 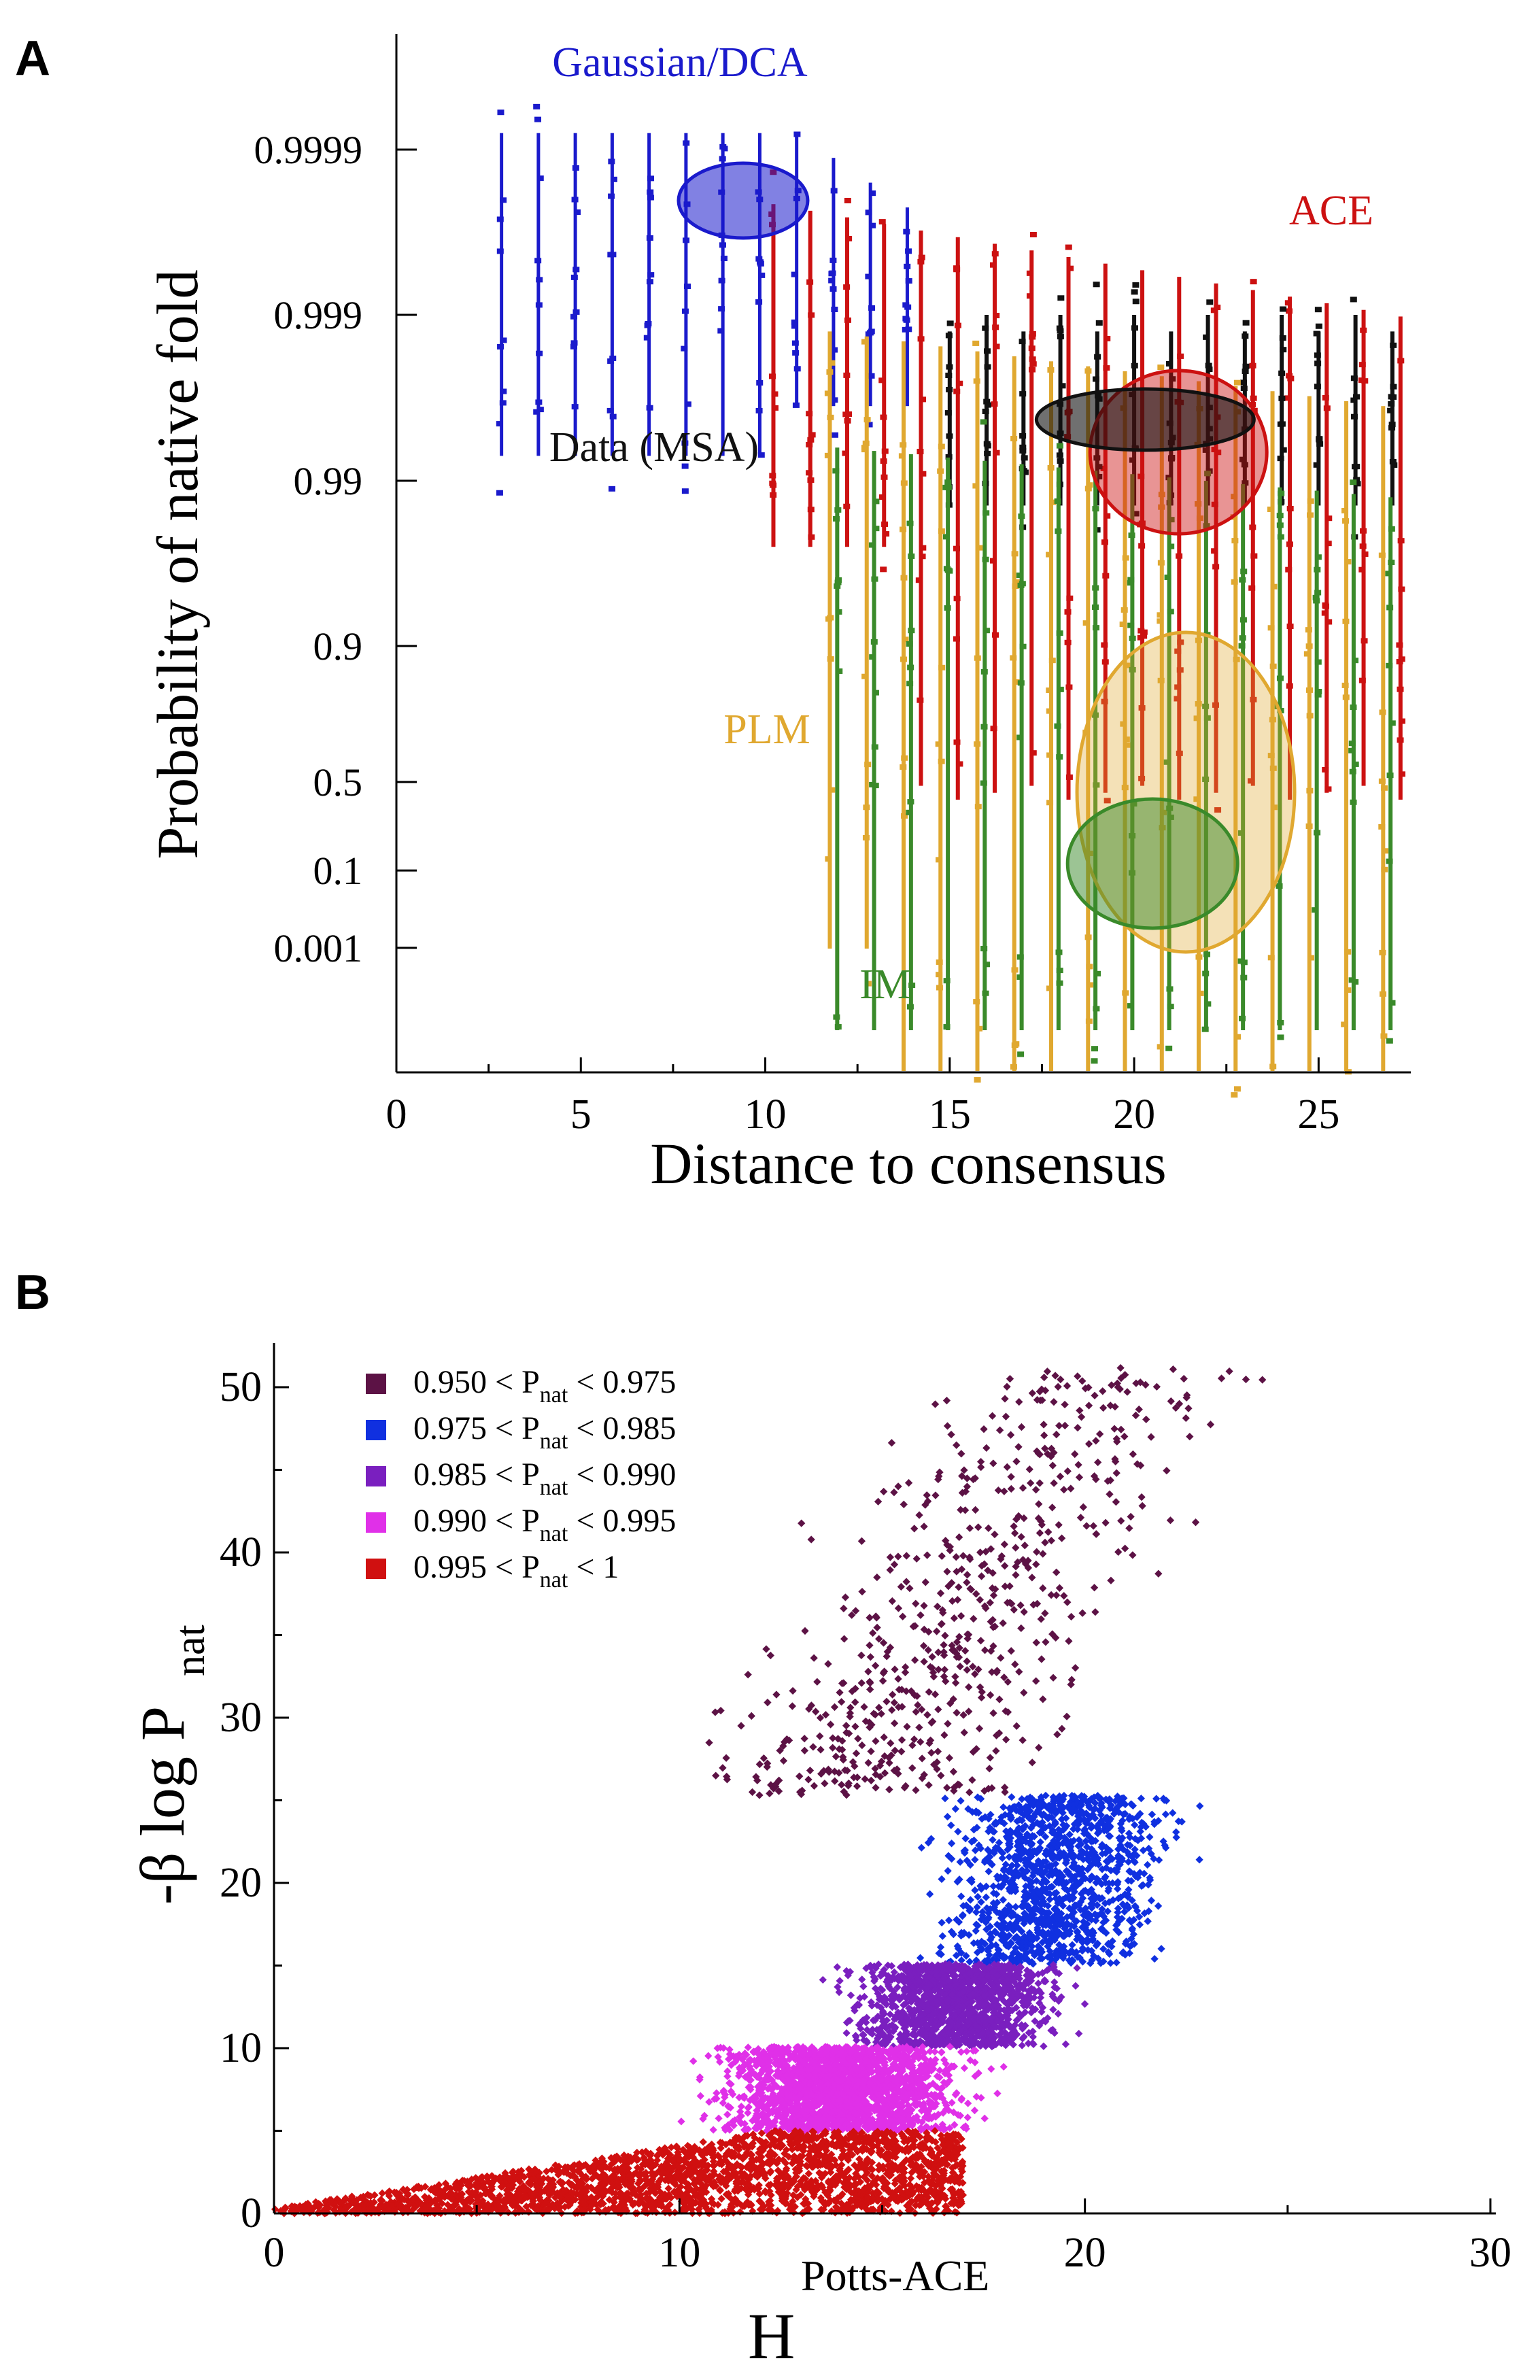 What do you see at coordinates (950, 1114) in the screenshot?
I see `chart-a-x-tick-label: 15` at bounding box center [950, 1114].